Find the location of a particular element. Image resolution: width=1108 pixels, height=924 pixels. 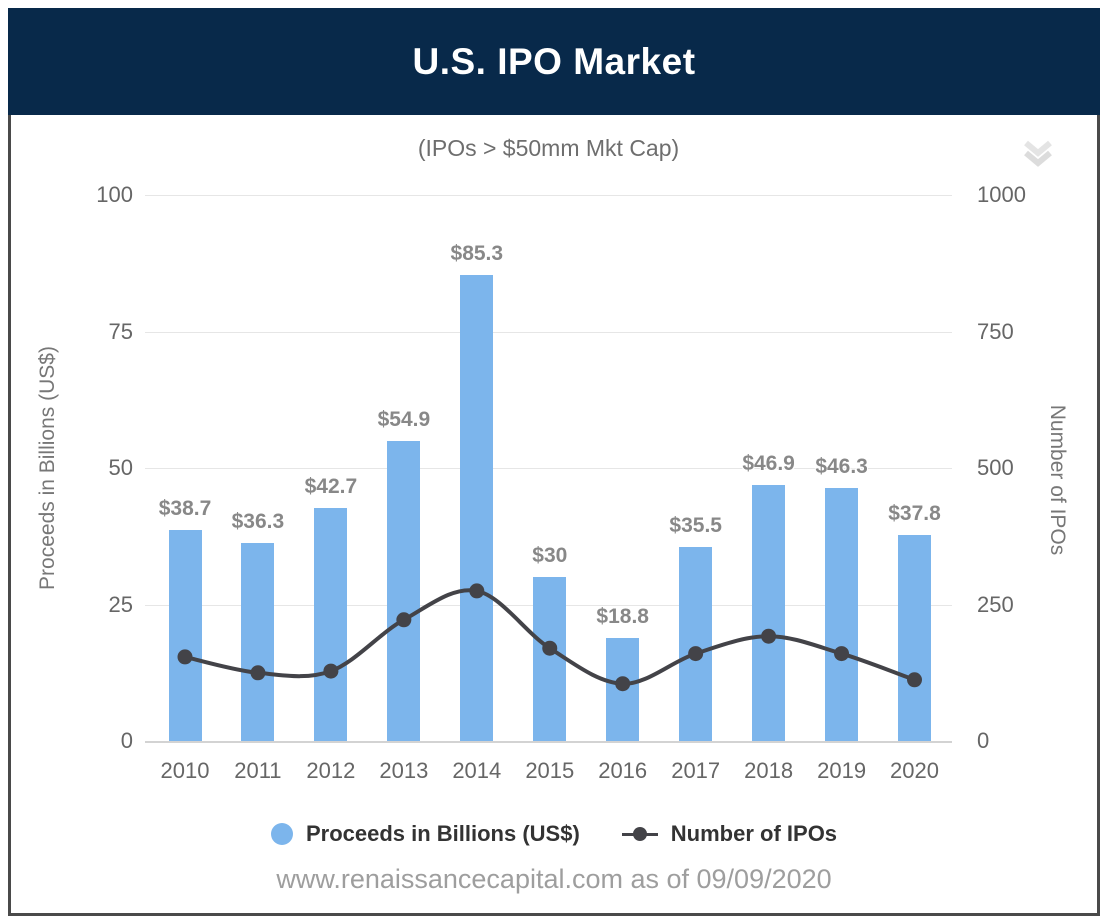

x-tick-label-2020: 2020 is located at coordinates (914, 770).